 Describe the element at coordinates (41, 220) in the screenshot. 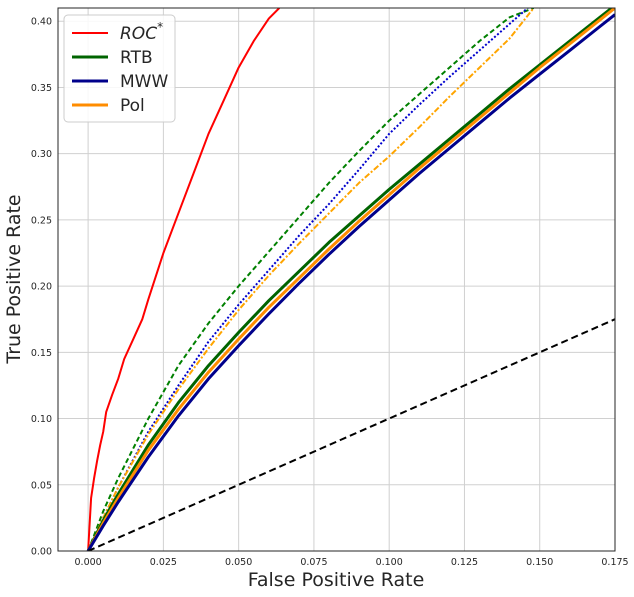

I see `y-tick-label: 0.25` at that location.